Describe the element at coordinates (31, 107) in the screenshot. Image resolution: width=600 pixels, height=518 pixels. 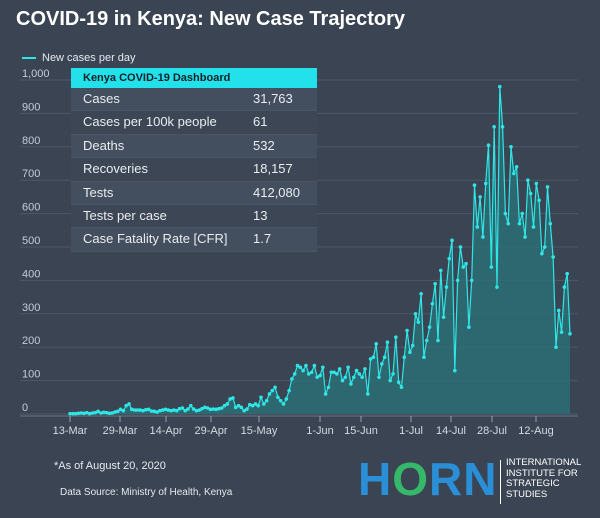
I see `y-tick-label: 900` at that location.